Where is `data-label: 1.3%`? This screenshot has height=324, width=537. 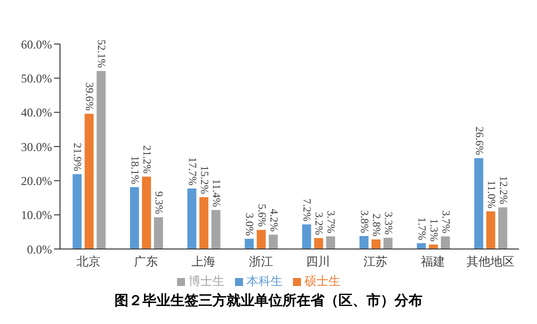 data-label: 1.3% is located at coordinates (433, 230).